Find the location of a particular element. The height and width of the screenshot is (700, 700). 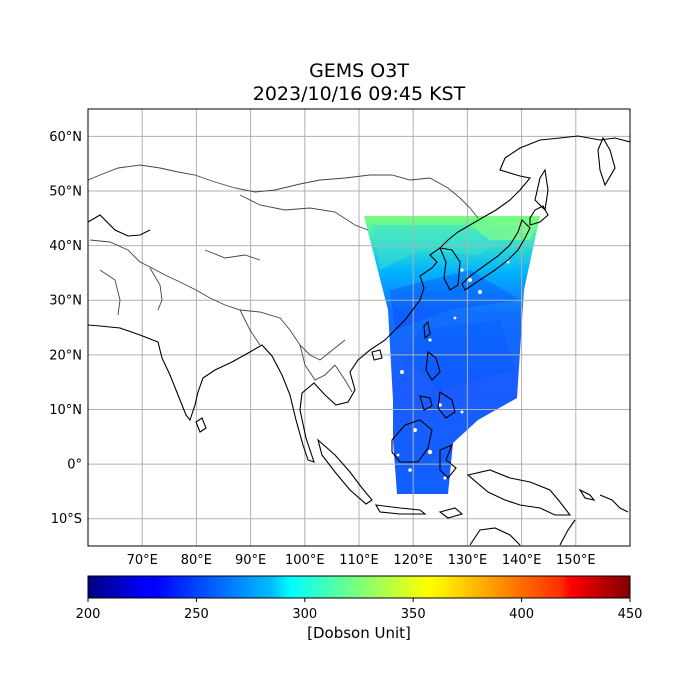

lat-tick-label: 10°N is located at coordinates (65, 410).